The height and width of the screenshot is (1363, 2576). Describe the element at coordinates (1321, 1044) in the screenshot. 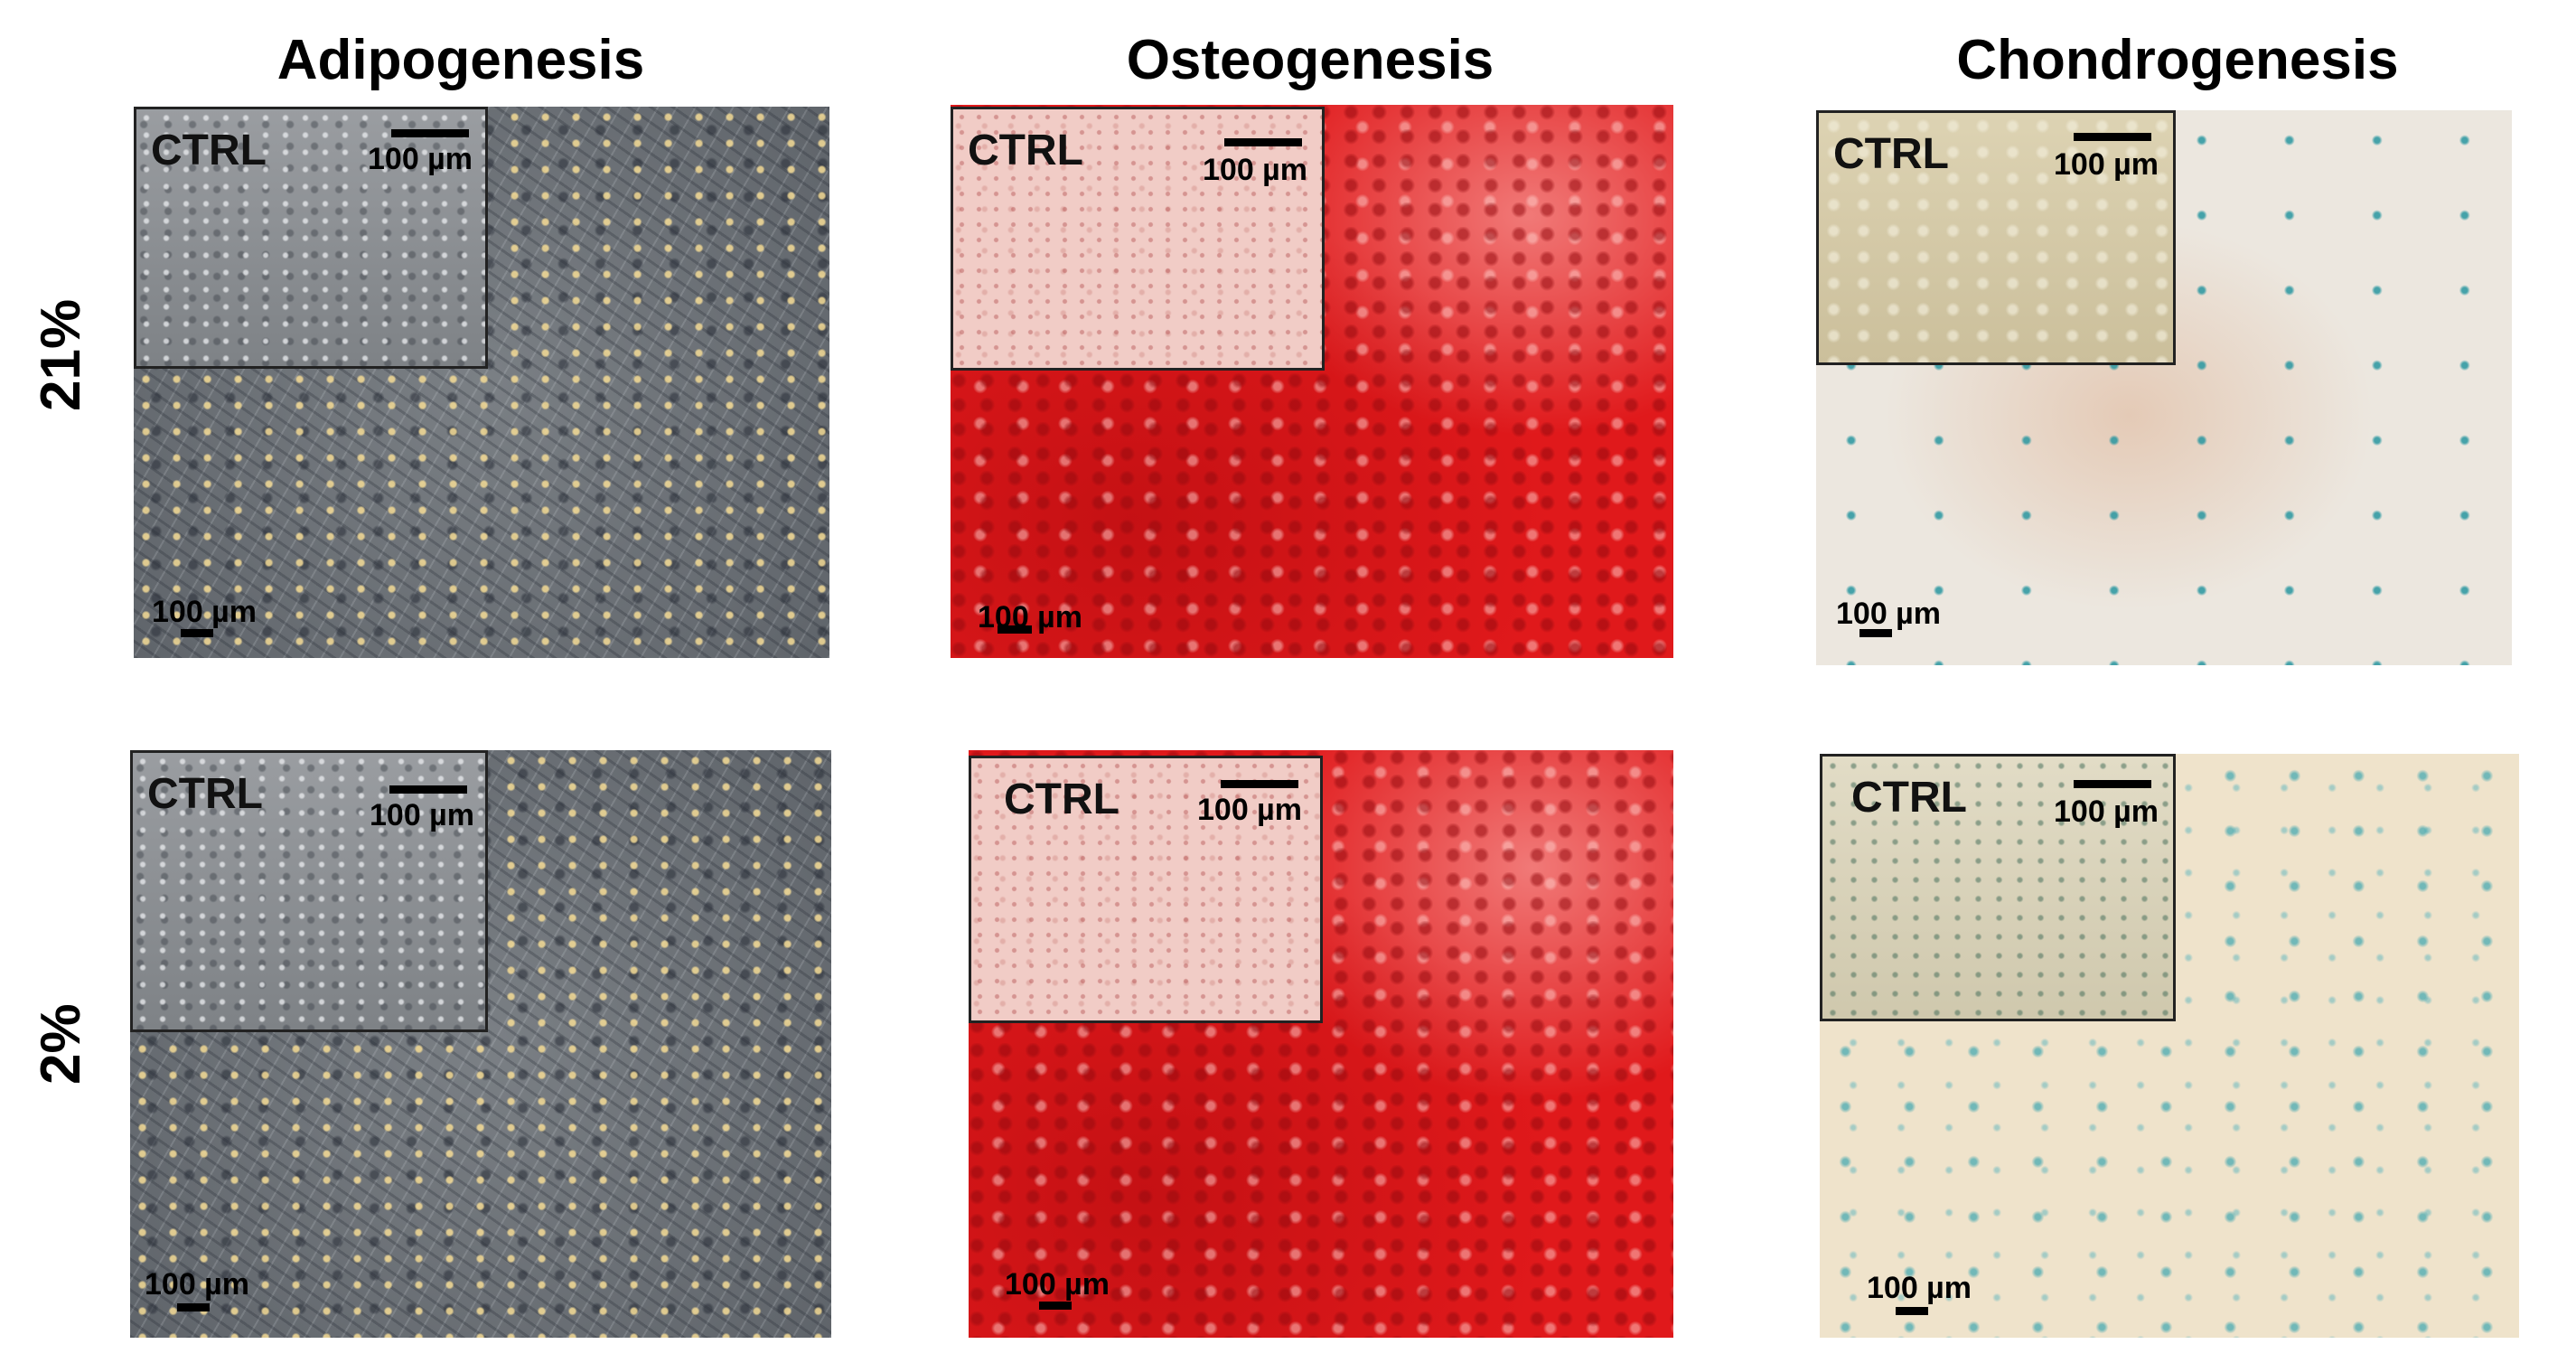

I see `micrograph-osteogenesis-2: CTRL 100 µm 100 µm` at that location.